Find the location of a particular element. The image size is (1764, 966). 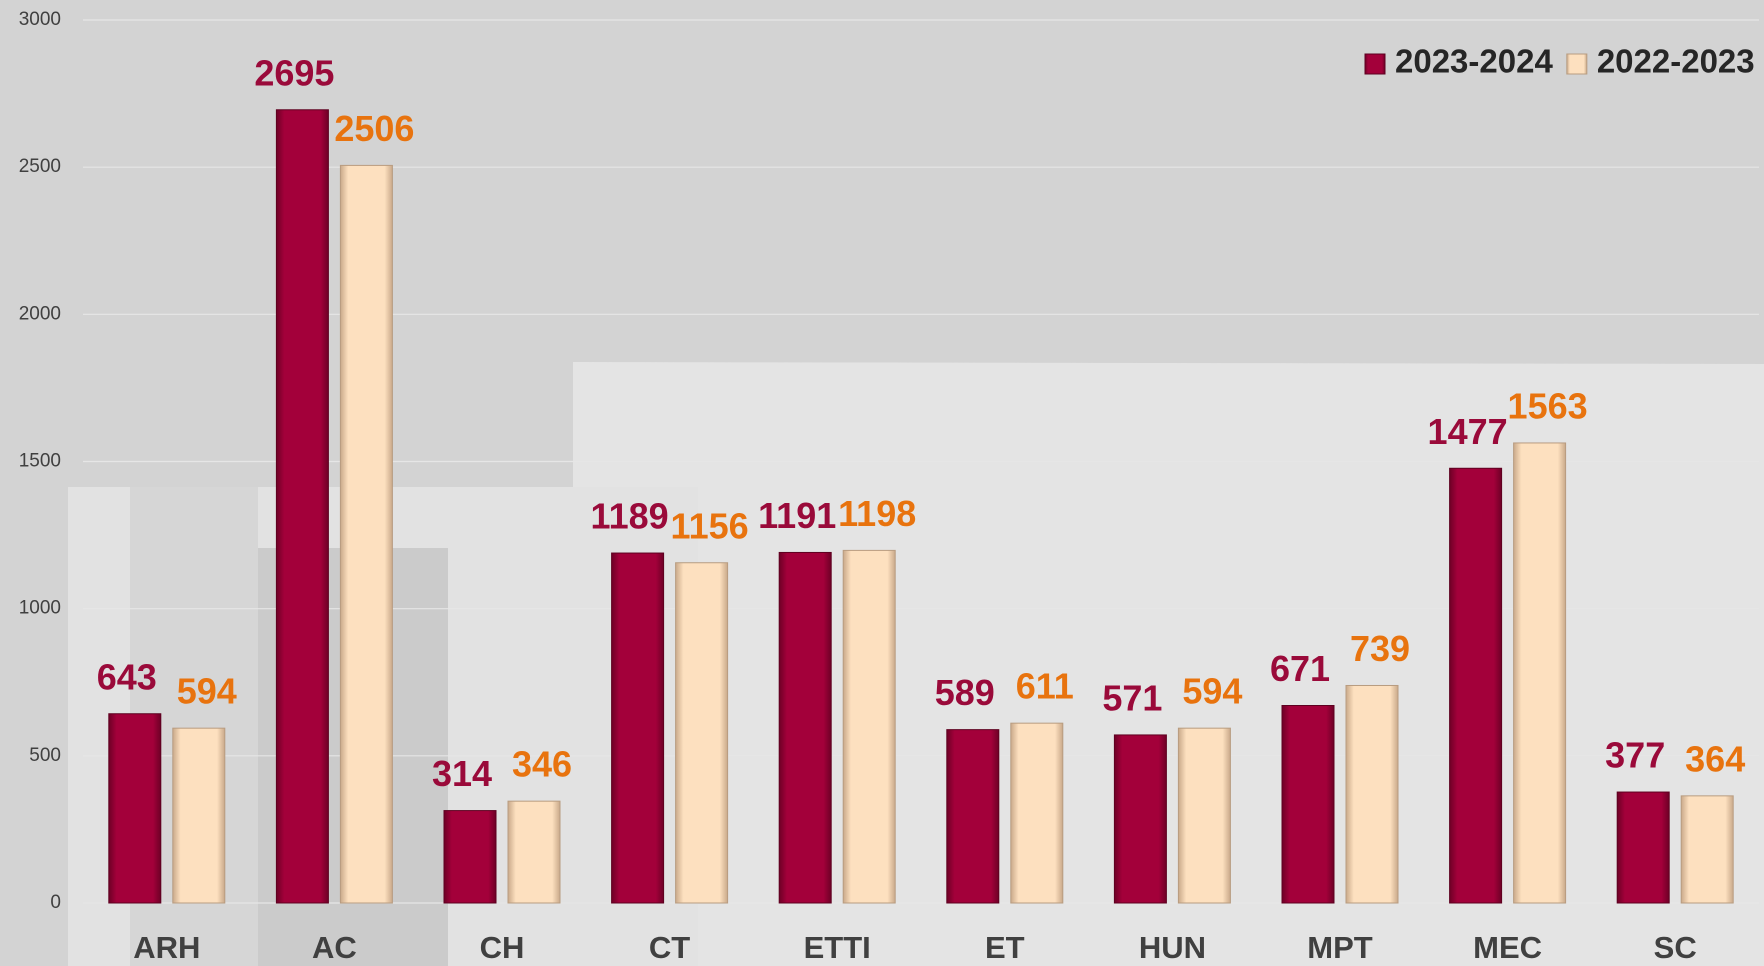

data-label: 1191 is located at coordinates (797, 515).